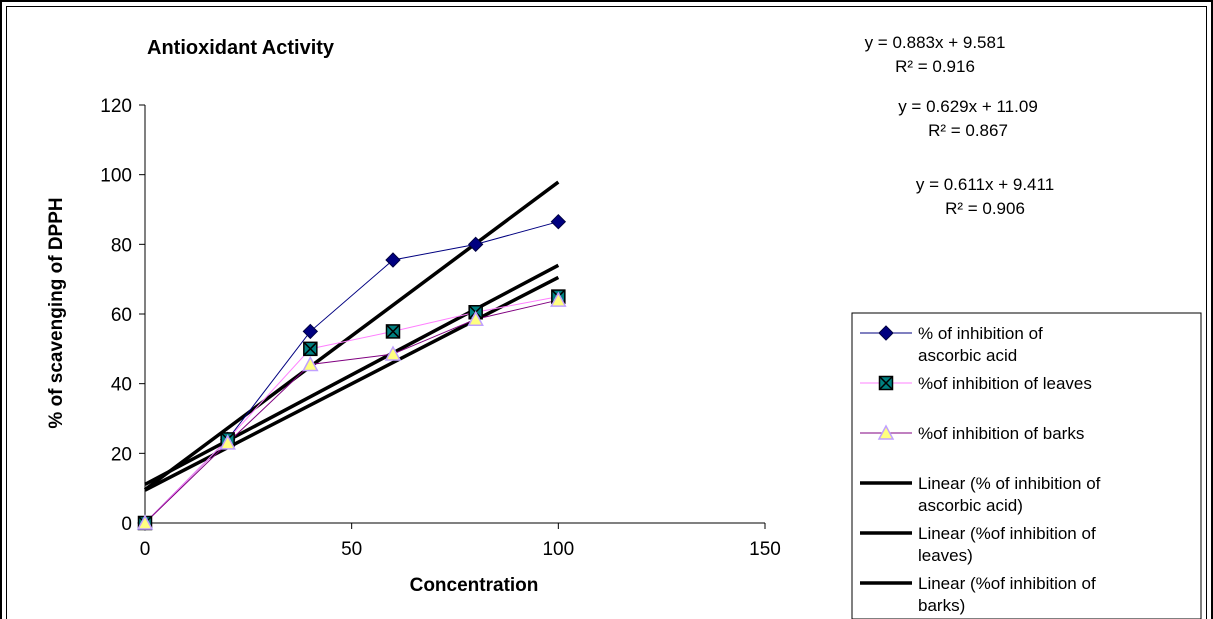  What do you see at coordinates (241, 48) in the screenshot?
I see `chart-title: Antioxidant Activity` at bounding box center [241, 48].